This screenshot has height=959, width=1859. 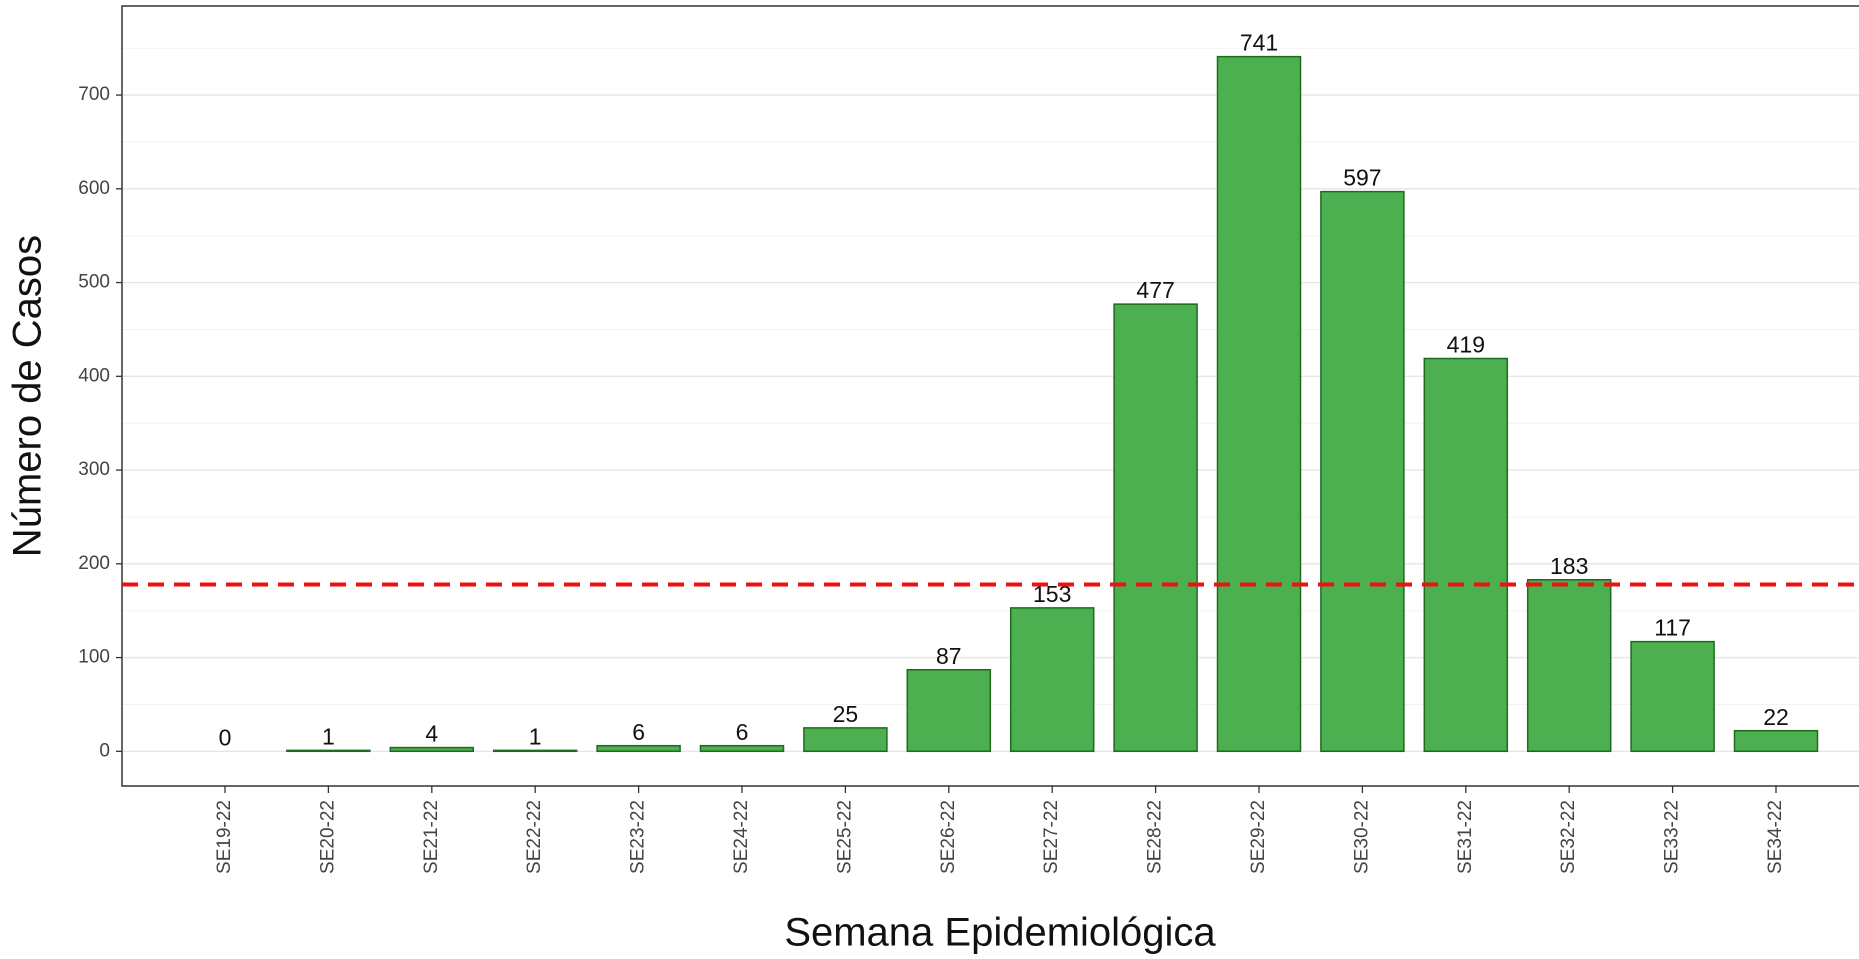 What do you see at coordinates (846, 714) in the screenshot?
I see `value-label: 25` at bounding box center [846, 714].